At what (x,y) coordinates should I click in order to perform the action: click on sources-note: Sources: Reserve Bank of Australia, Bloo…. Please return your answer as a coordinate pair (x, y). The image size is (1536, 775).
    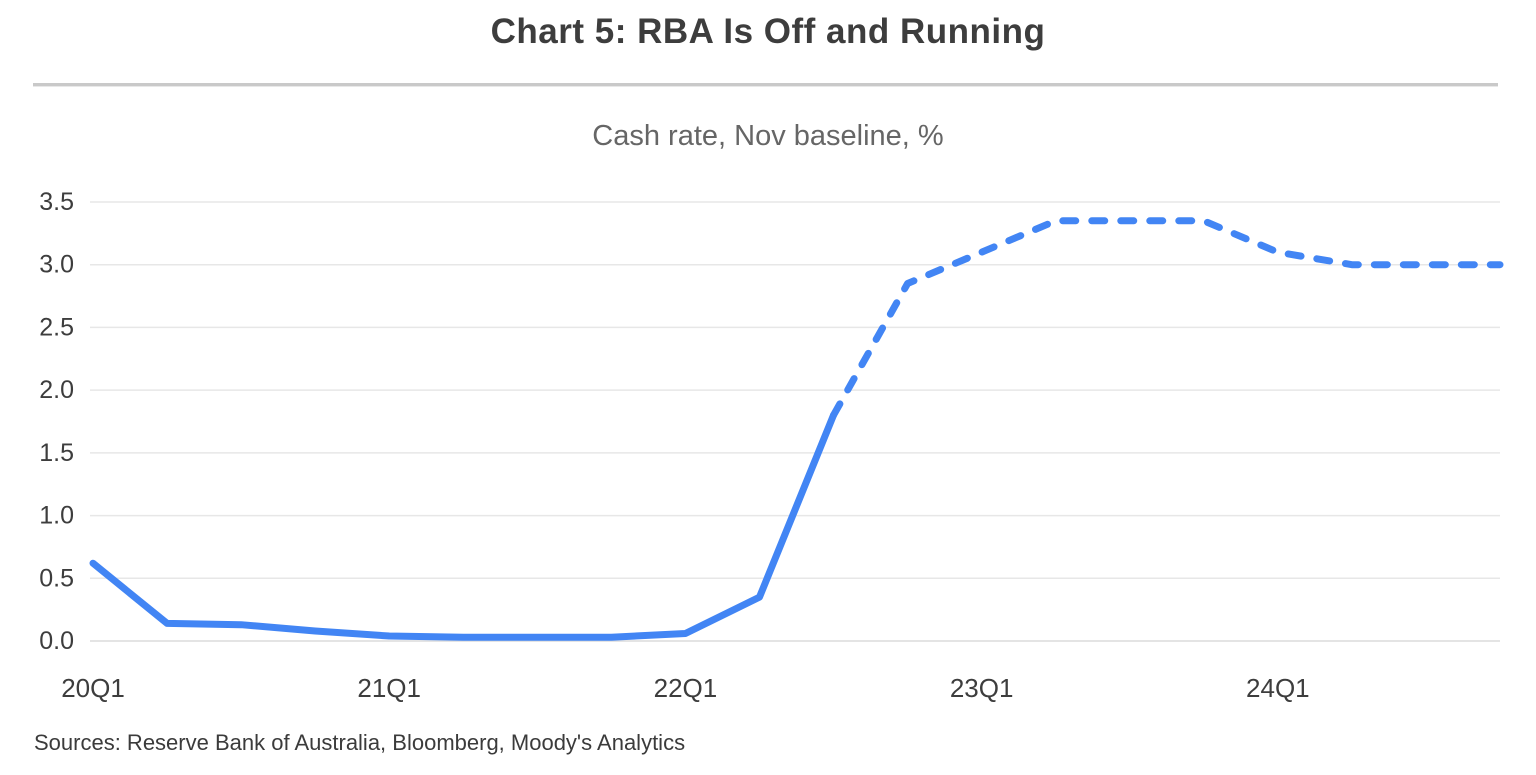
    Looking at the image, I should click on (360, 742).